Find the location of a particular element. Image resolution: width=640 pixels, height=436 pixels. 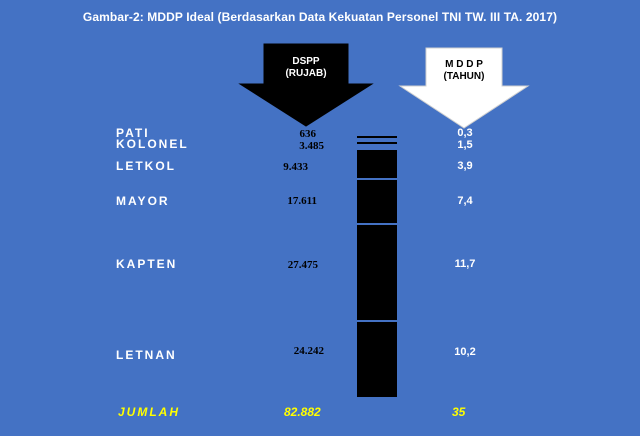

rank-label-mayor: MAYOR is located at coordinates (143, 201).